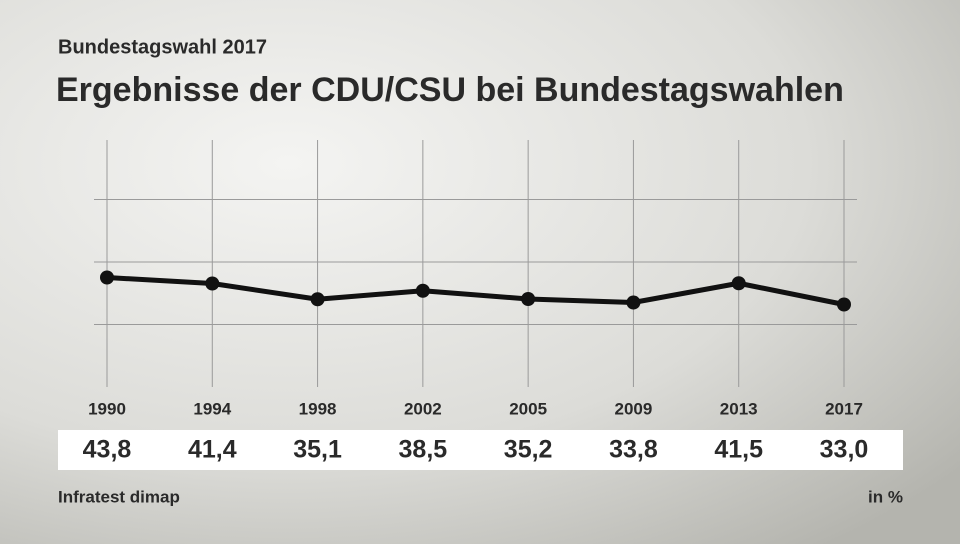 Image resolution: width=960 pixels, height=544 pixels. What do you see at coordinates (119, 496) in the screenshot?
I see `source: Infratest dimap` at bounding box center [119, 496].